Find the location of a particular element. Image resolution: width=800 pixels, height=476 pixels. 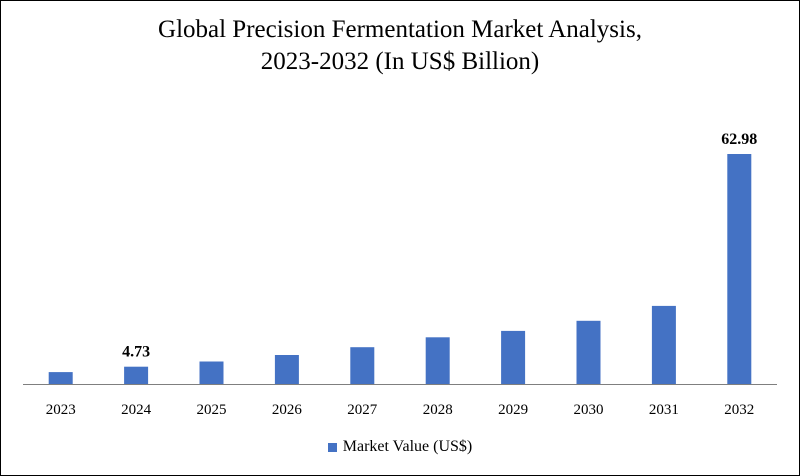

x-tick-label-2026: 2026 is located at coordinates (287, 410).